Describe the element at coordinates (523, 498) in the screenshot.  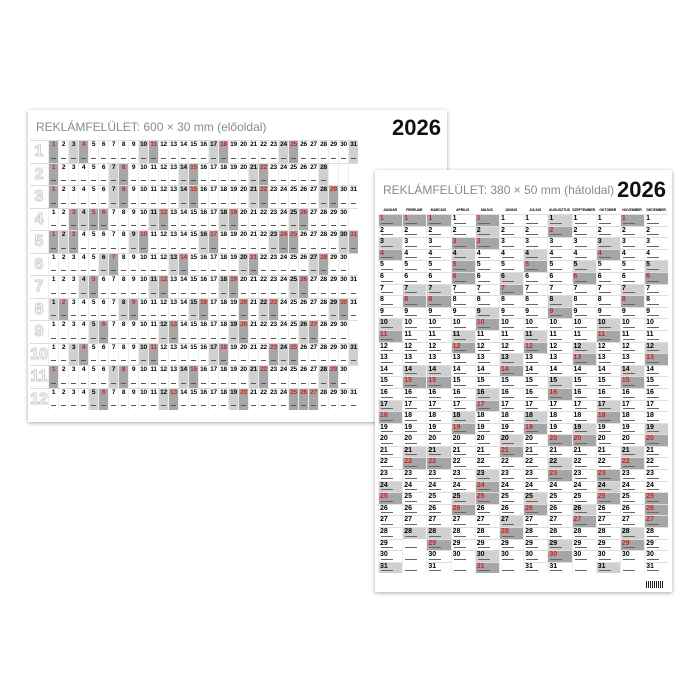
I see `back-day-row: 25 25 25 25 25 25 25 25 25 25 25 25` at that location.